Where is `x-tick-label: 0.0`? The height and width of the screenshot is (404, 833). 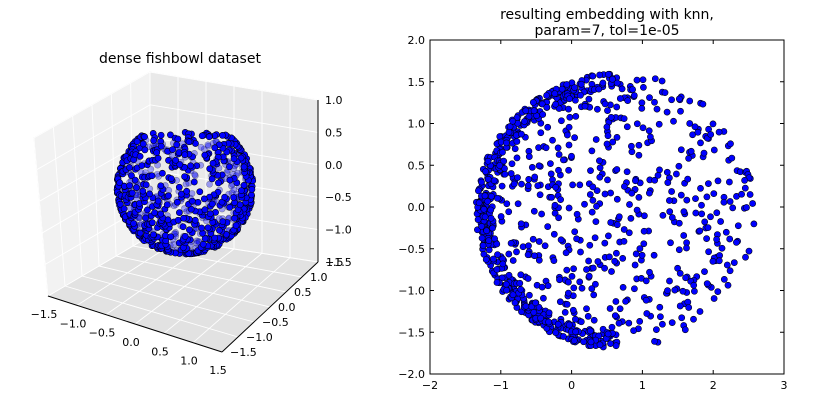
x-tick-label: 0.0 is located at coordinates (131, 342).